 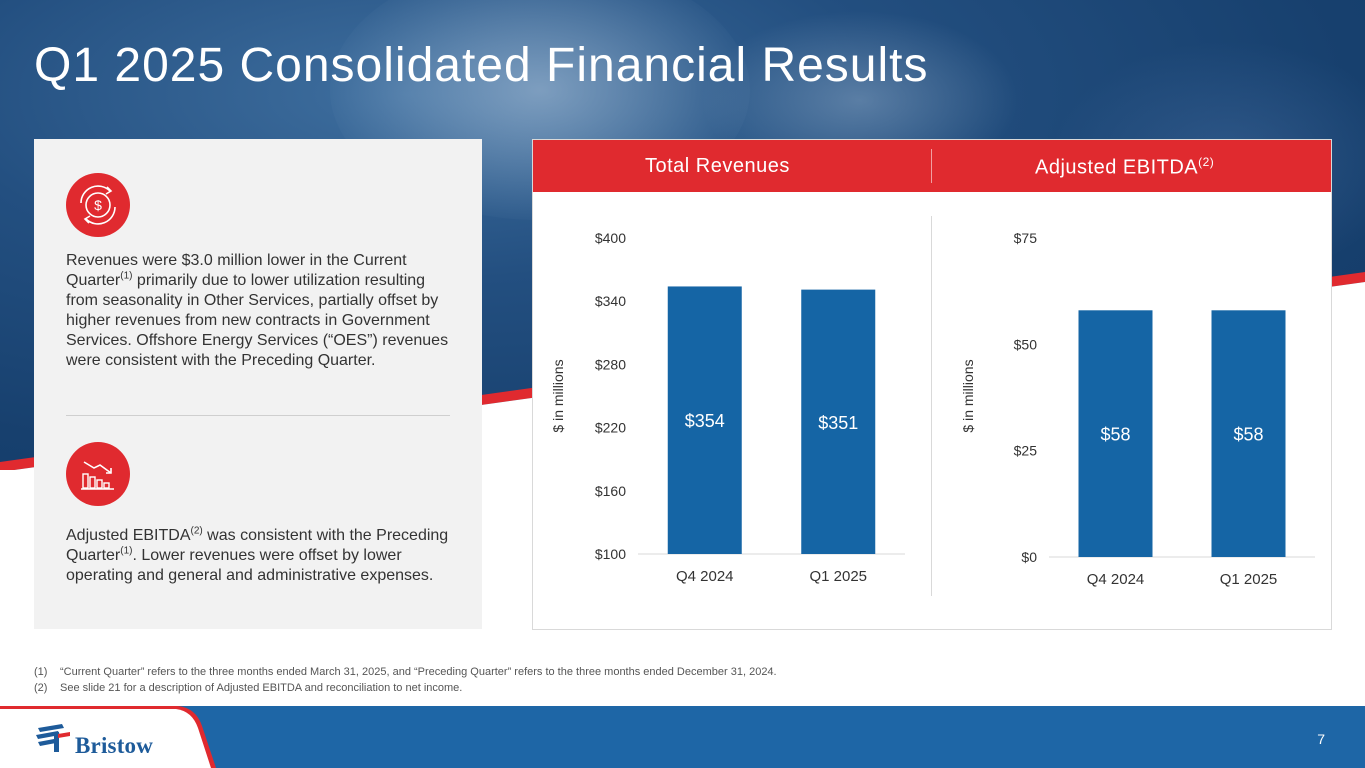 I want to click on y-tick-label: $100, so click(x=610, y=554).